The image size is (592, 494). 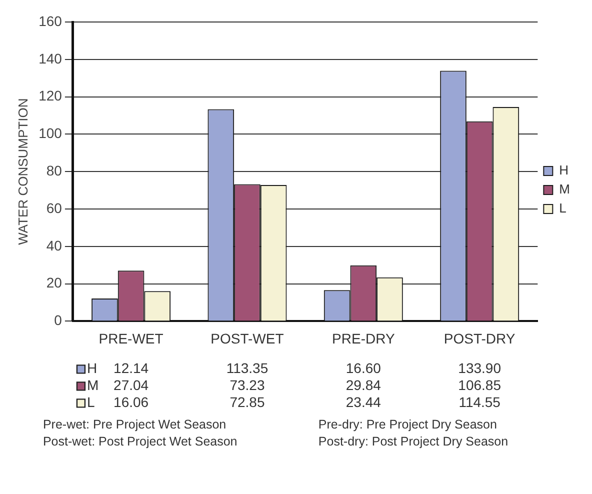 What do you see at coordinates (564, 170) in the screenshot?
I see `text: H` at bounding box center [564, 170].